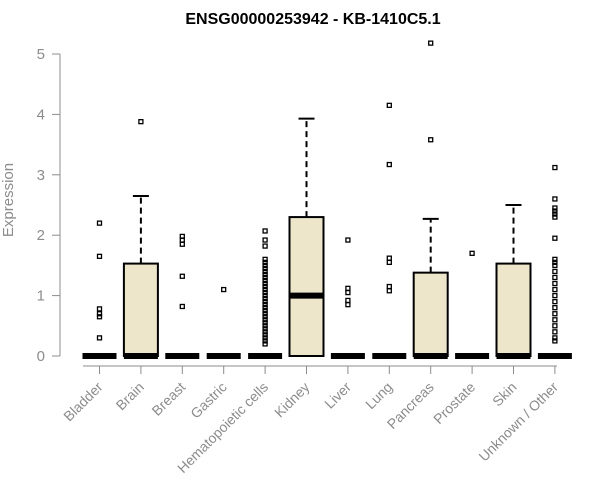 The width and height of the screenshot is (600, 500). Describe the element at coordinates (472, 304) in the screenshot. I see `box-prostate` at that location.